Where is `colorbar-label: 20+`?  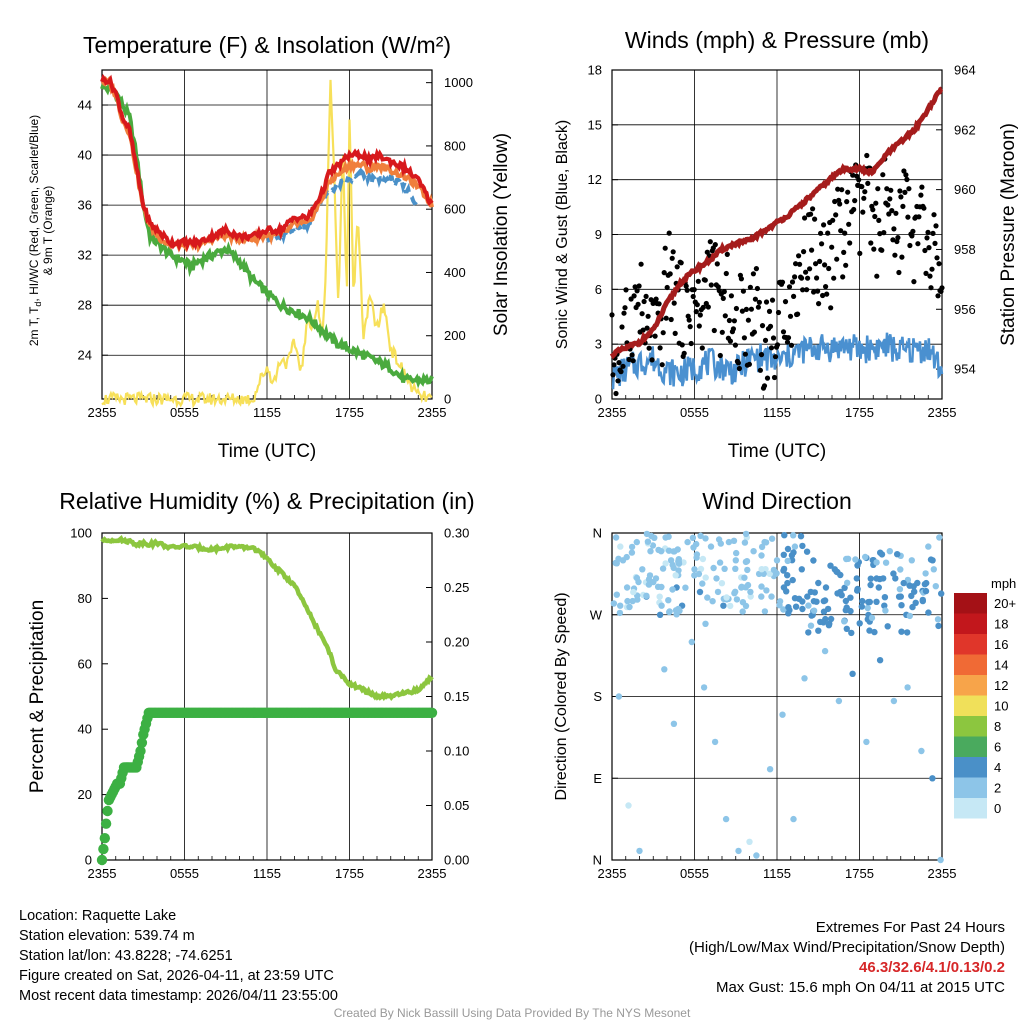 colorbar-label: 20+ is located at coordinates (1005, 603).